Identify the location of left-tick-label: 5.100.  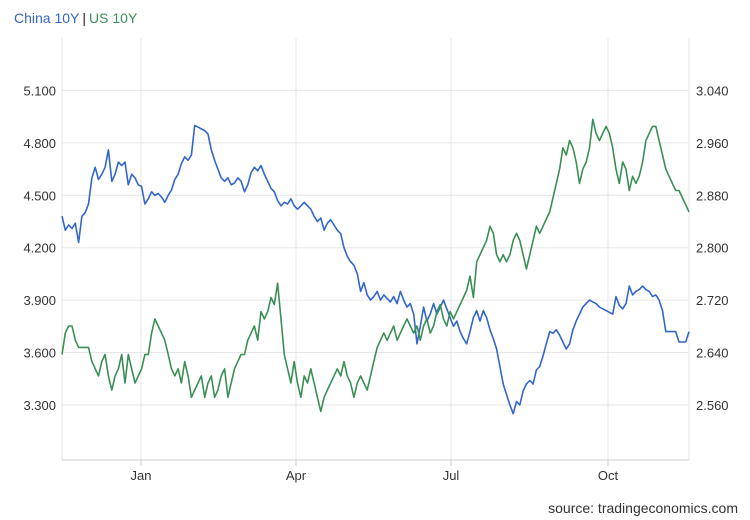
(39, 90).